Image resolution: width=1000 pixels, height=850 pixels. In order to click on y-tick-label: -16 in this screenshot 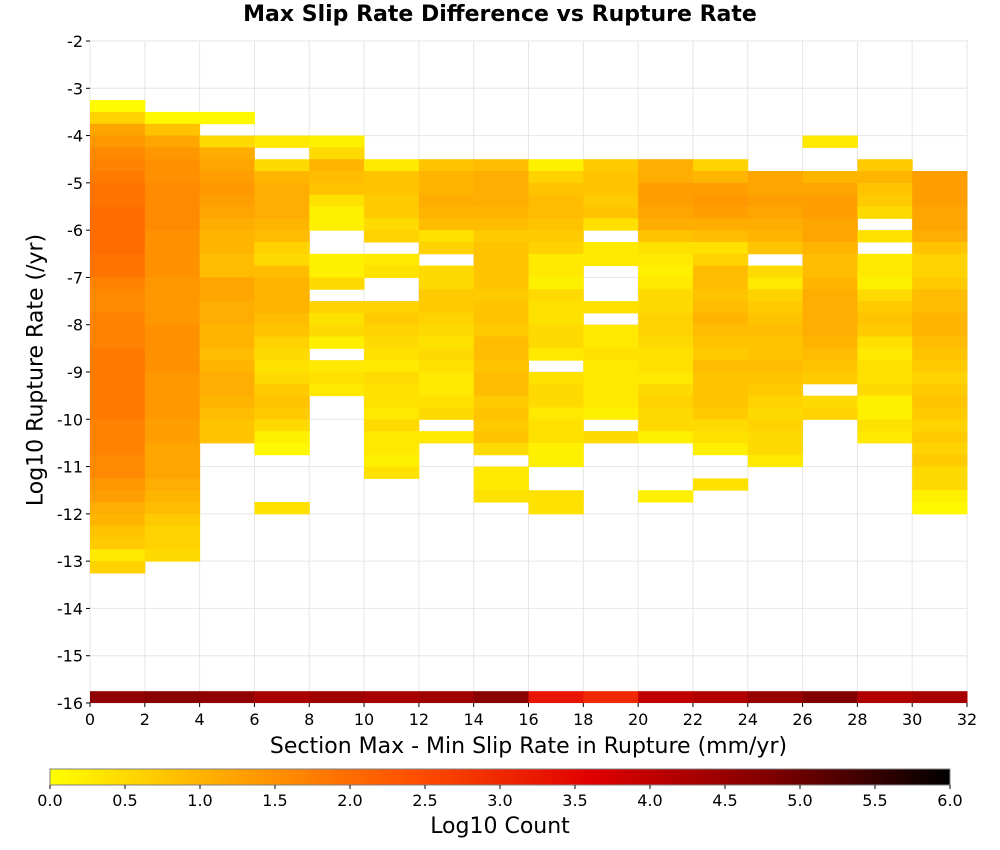, I will do `click(70, 703)`.